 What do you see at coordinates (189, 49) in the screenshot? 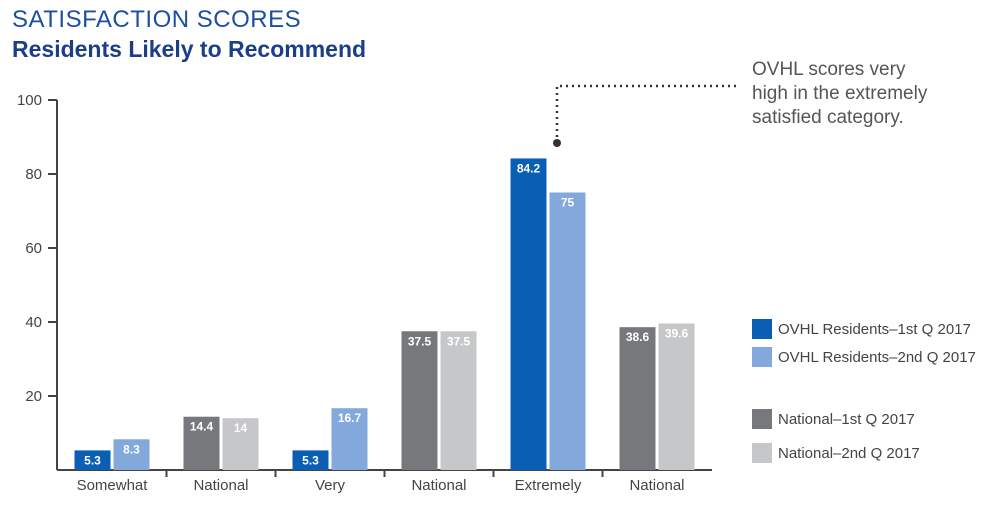
I see `chart-subtitle: Residents Likely to Recommend` at bounding box center [189, 49].